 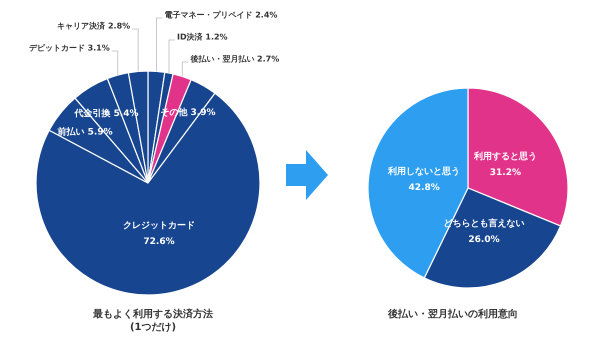 What do you see at coordinates (234, 59) in the screenshot?
I see `slice-label: 後払い・翌月払い 2.7%` at bounding box center [234, 59].